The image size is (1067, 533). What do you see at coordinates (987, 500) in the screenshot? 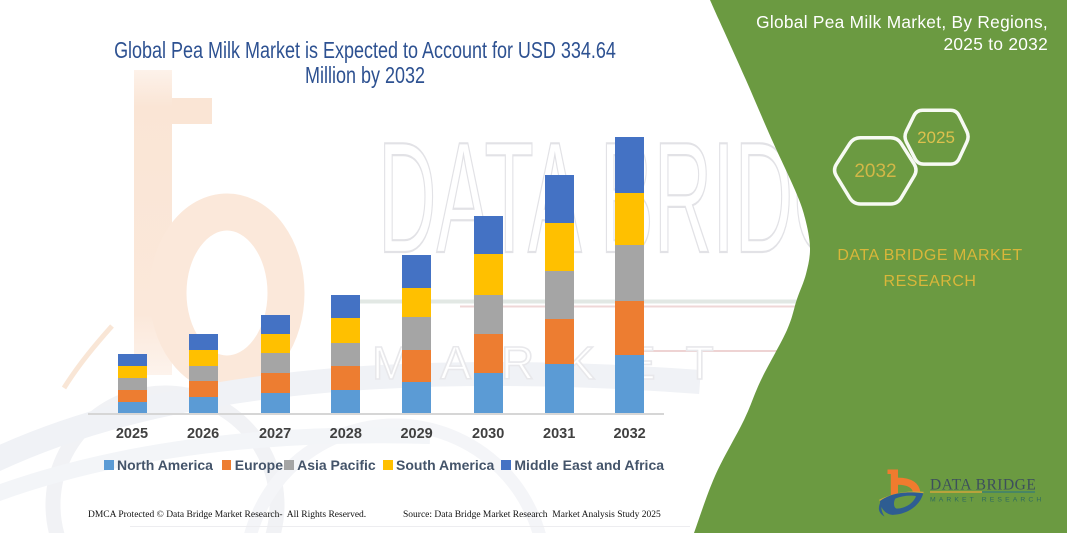
I see `svg-text: MARKET RESEARCH` at bounding box center [987, 500].